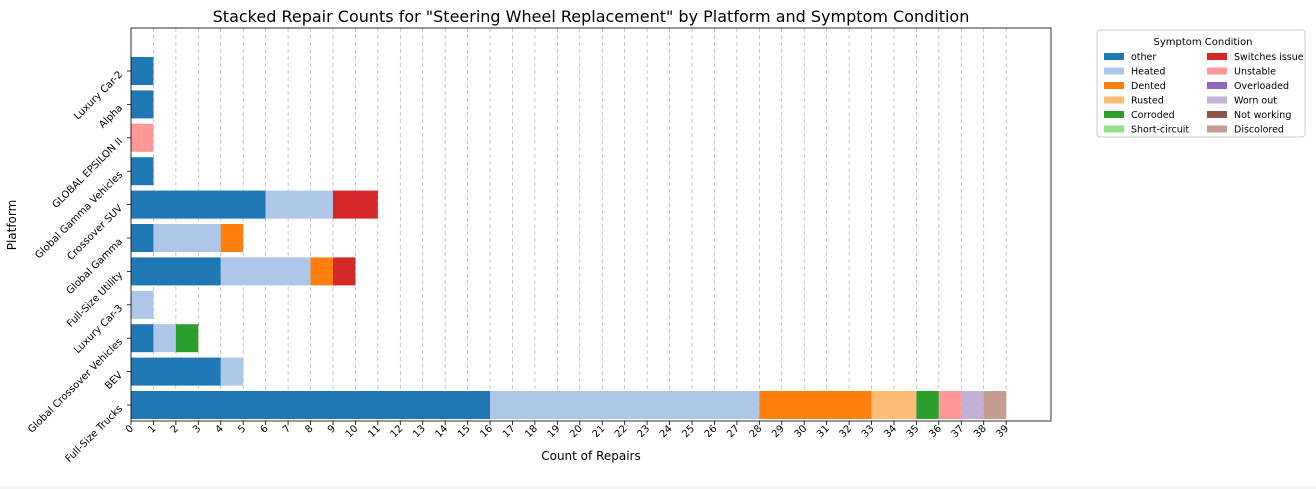 This screenshot has height=489, width=1316. I want to click on x-tick-label: 38, so click(980, 431).